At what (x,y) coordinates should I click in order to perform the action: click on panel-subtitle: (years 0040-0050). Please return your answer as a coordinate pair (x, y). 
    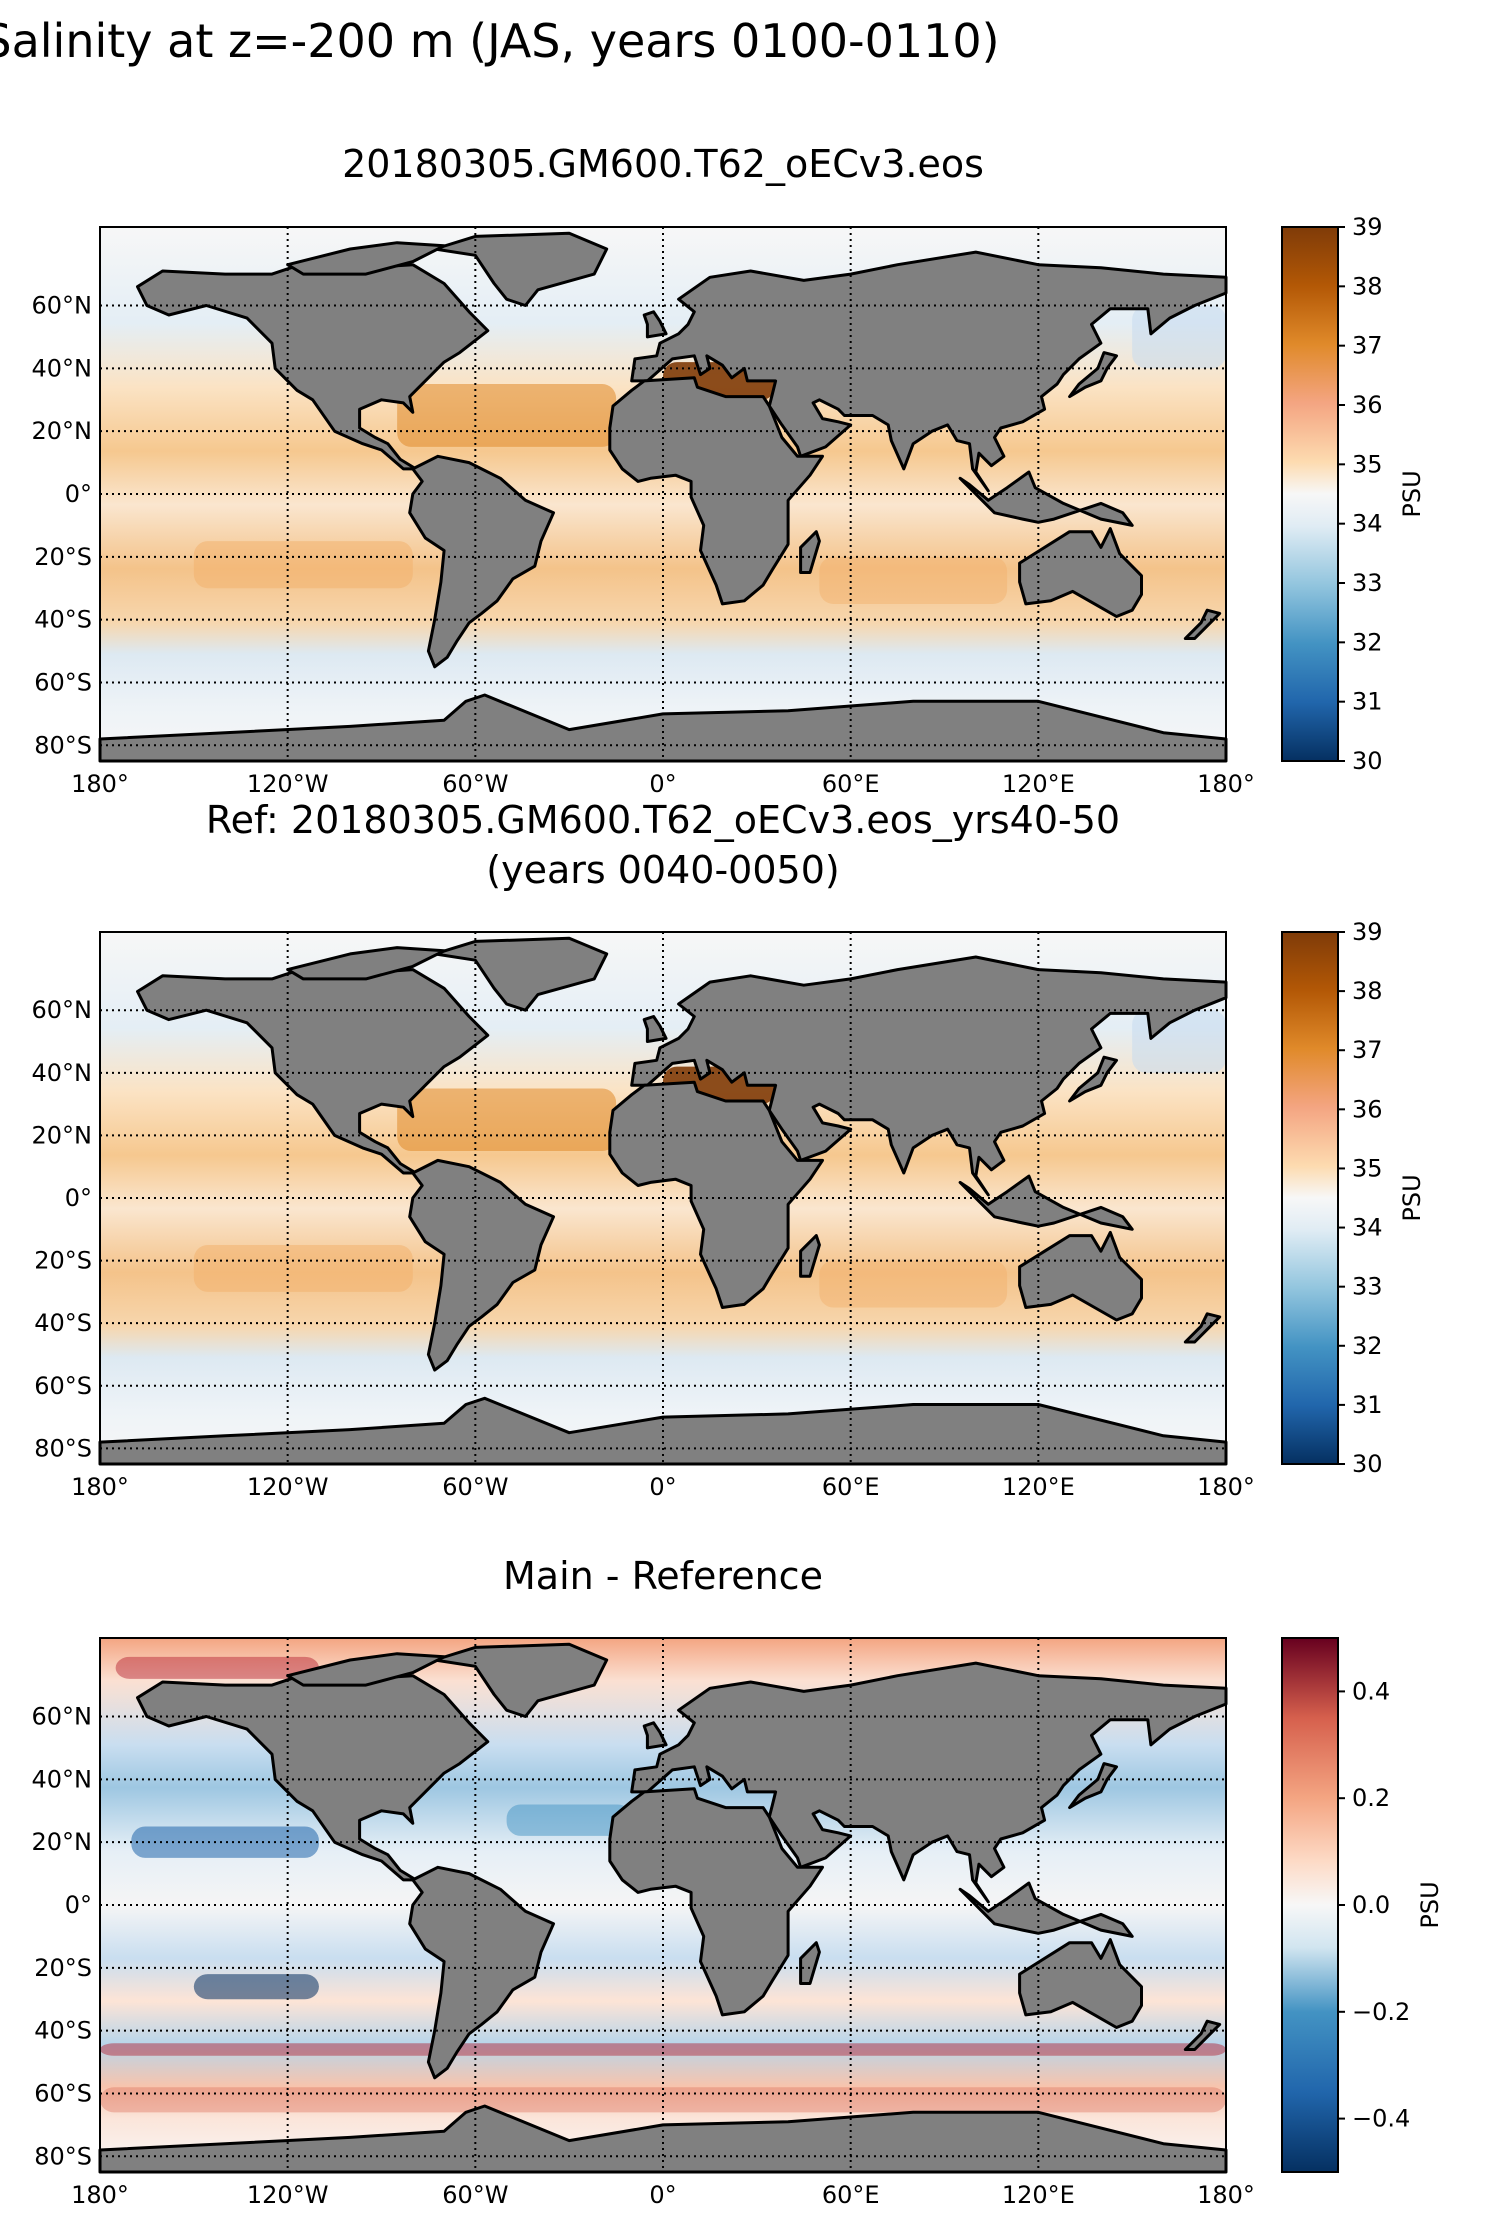
    Looking at the image, I should click on (662, 870).